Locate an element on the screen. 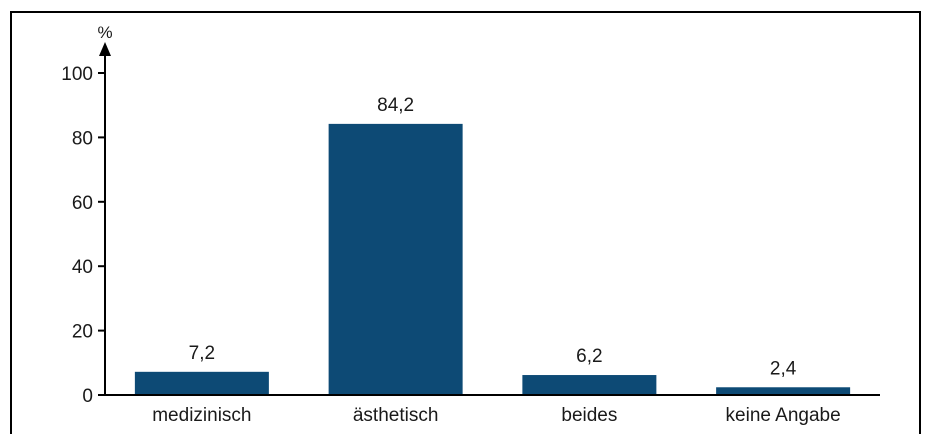 The width and height of the screenshot is (932, 434). y-axis-unit-label: % is located at coordinates (104, 32).